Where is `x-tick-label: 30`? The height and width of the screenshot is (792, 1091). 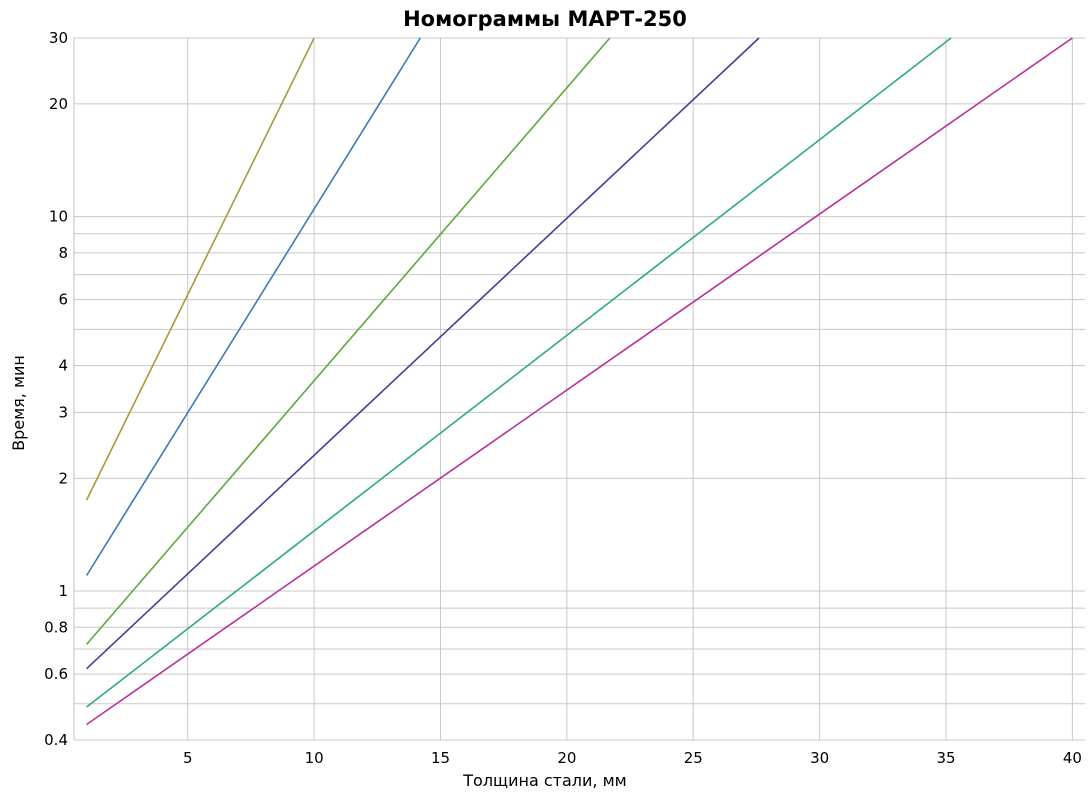
x-tick-label: 30 is located at coordinates (819, 758).